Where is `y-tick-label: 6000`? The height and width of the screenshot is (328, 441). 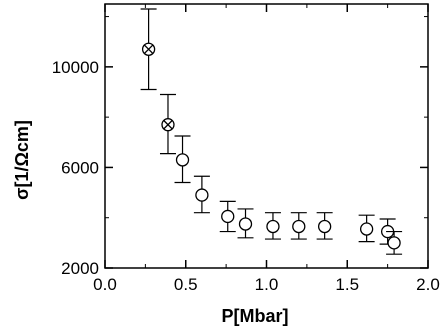 y-tick-label: 6000 is located at coordinates (80, 167).